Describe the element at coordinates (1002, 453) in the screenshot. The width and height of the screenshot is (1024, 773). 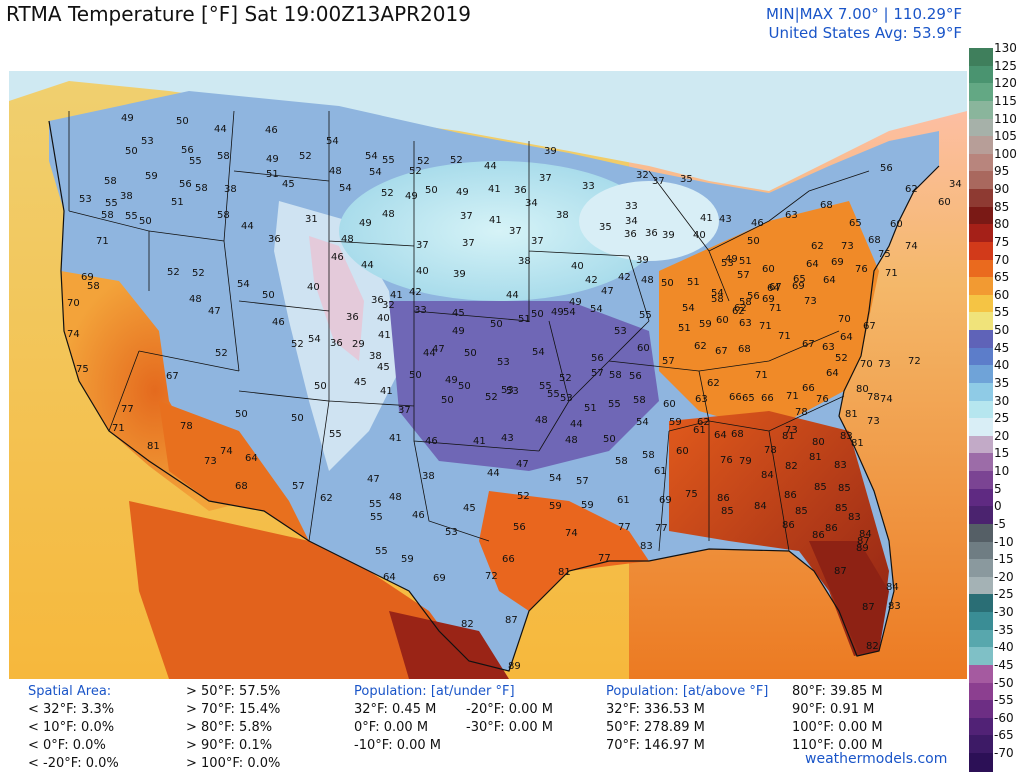
I see `legend-label: 15` at that location.